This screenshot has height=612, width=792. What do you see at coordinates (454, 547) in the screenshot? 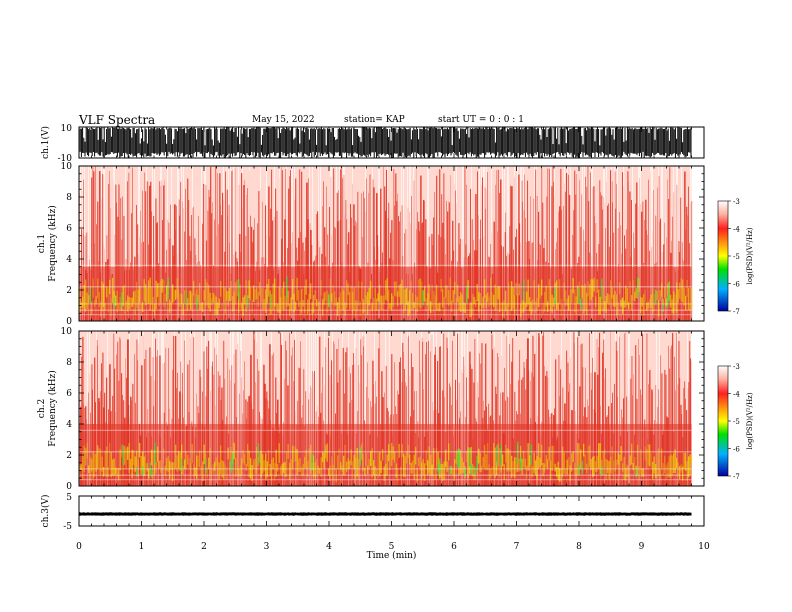
I see `x-tick-label: 6` at bounding box center [454, 547].